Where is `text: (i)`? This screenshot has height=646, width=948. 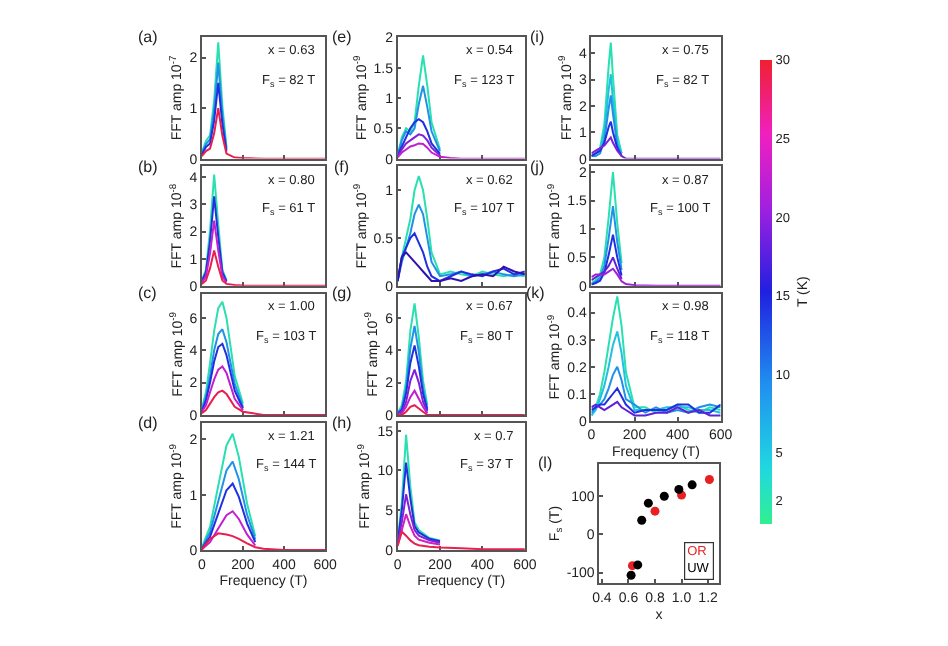
text: (i) is located at coordinates (537, 37).